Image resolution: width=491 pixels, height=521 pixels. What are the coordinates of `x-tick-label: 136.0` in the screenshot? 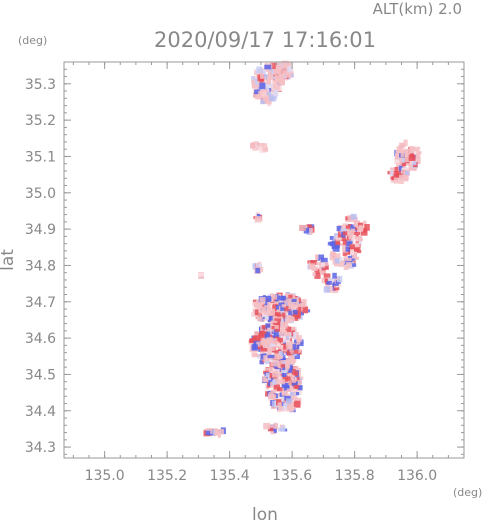 It's located at (417, 476).